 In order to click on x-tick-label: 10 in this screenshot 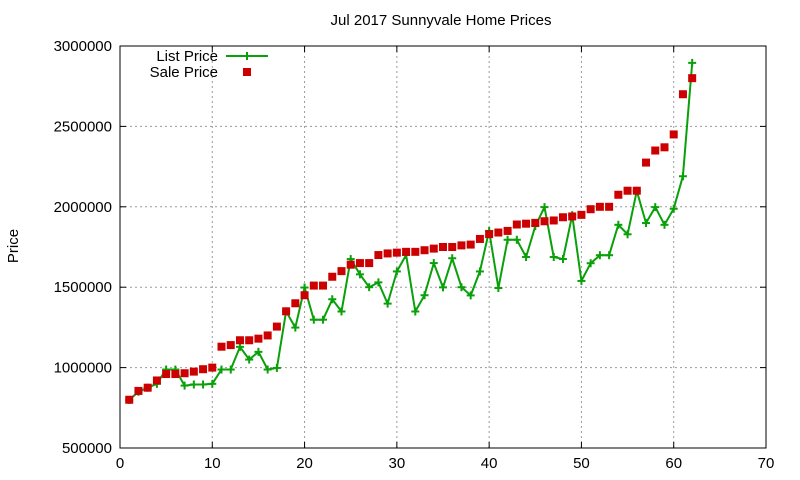, I will do `click(212, 463)`.